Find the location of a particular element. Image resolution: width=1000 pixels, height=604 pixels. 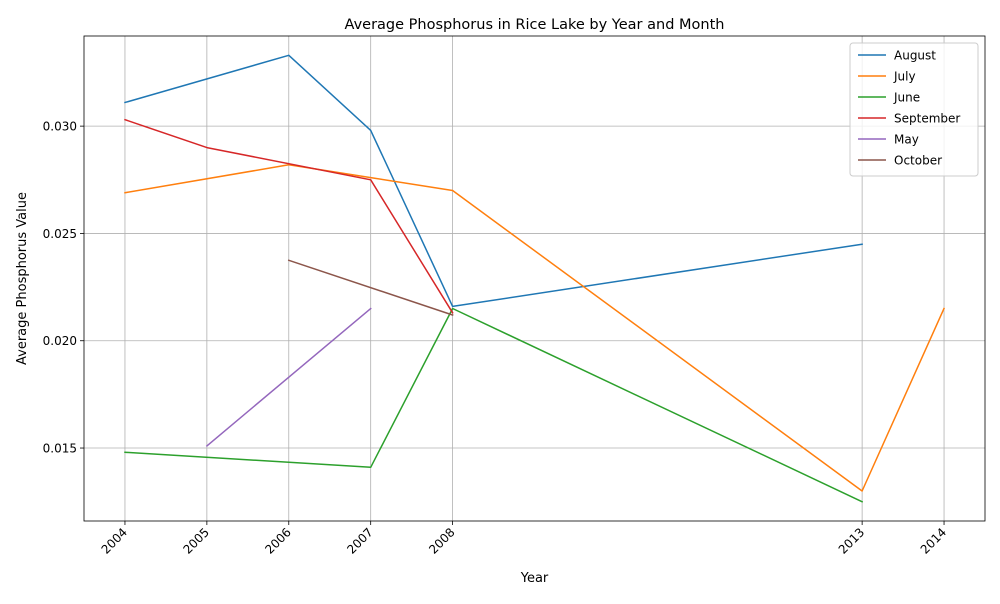

y-tick-label: 0.030 is located at coordinates (60, 127).